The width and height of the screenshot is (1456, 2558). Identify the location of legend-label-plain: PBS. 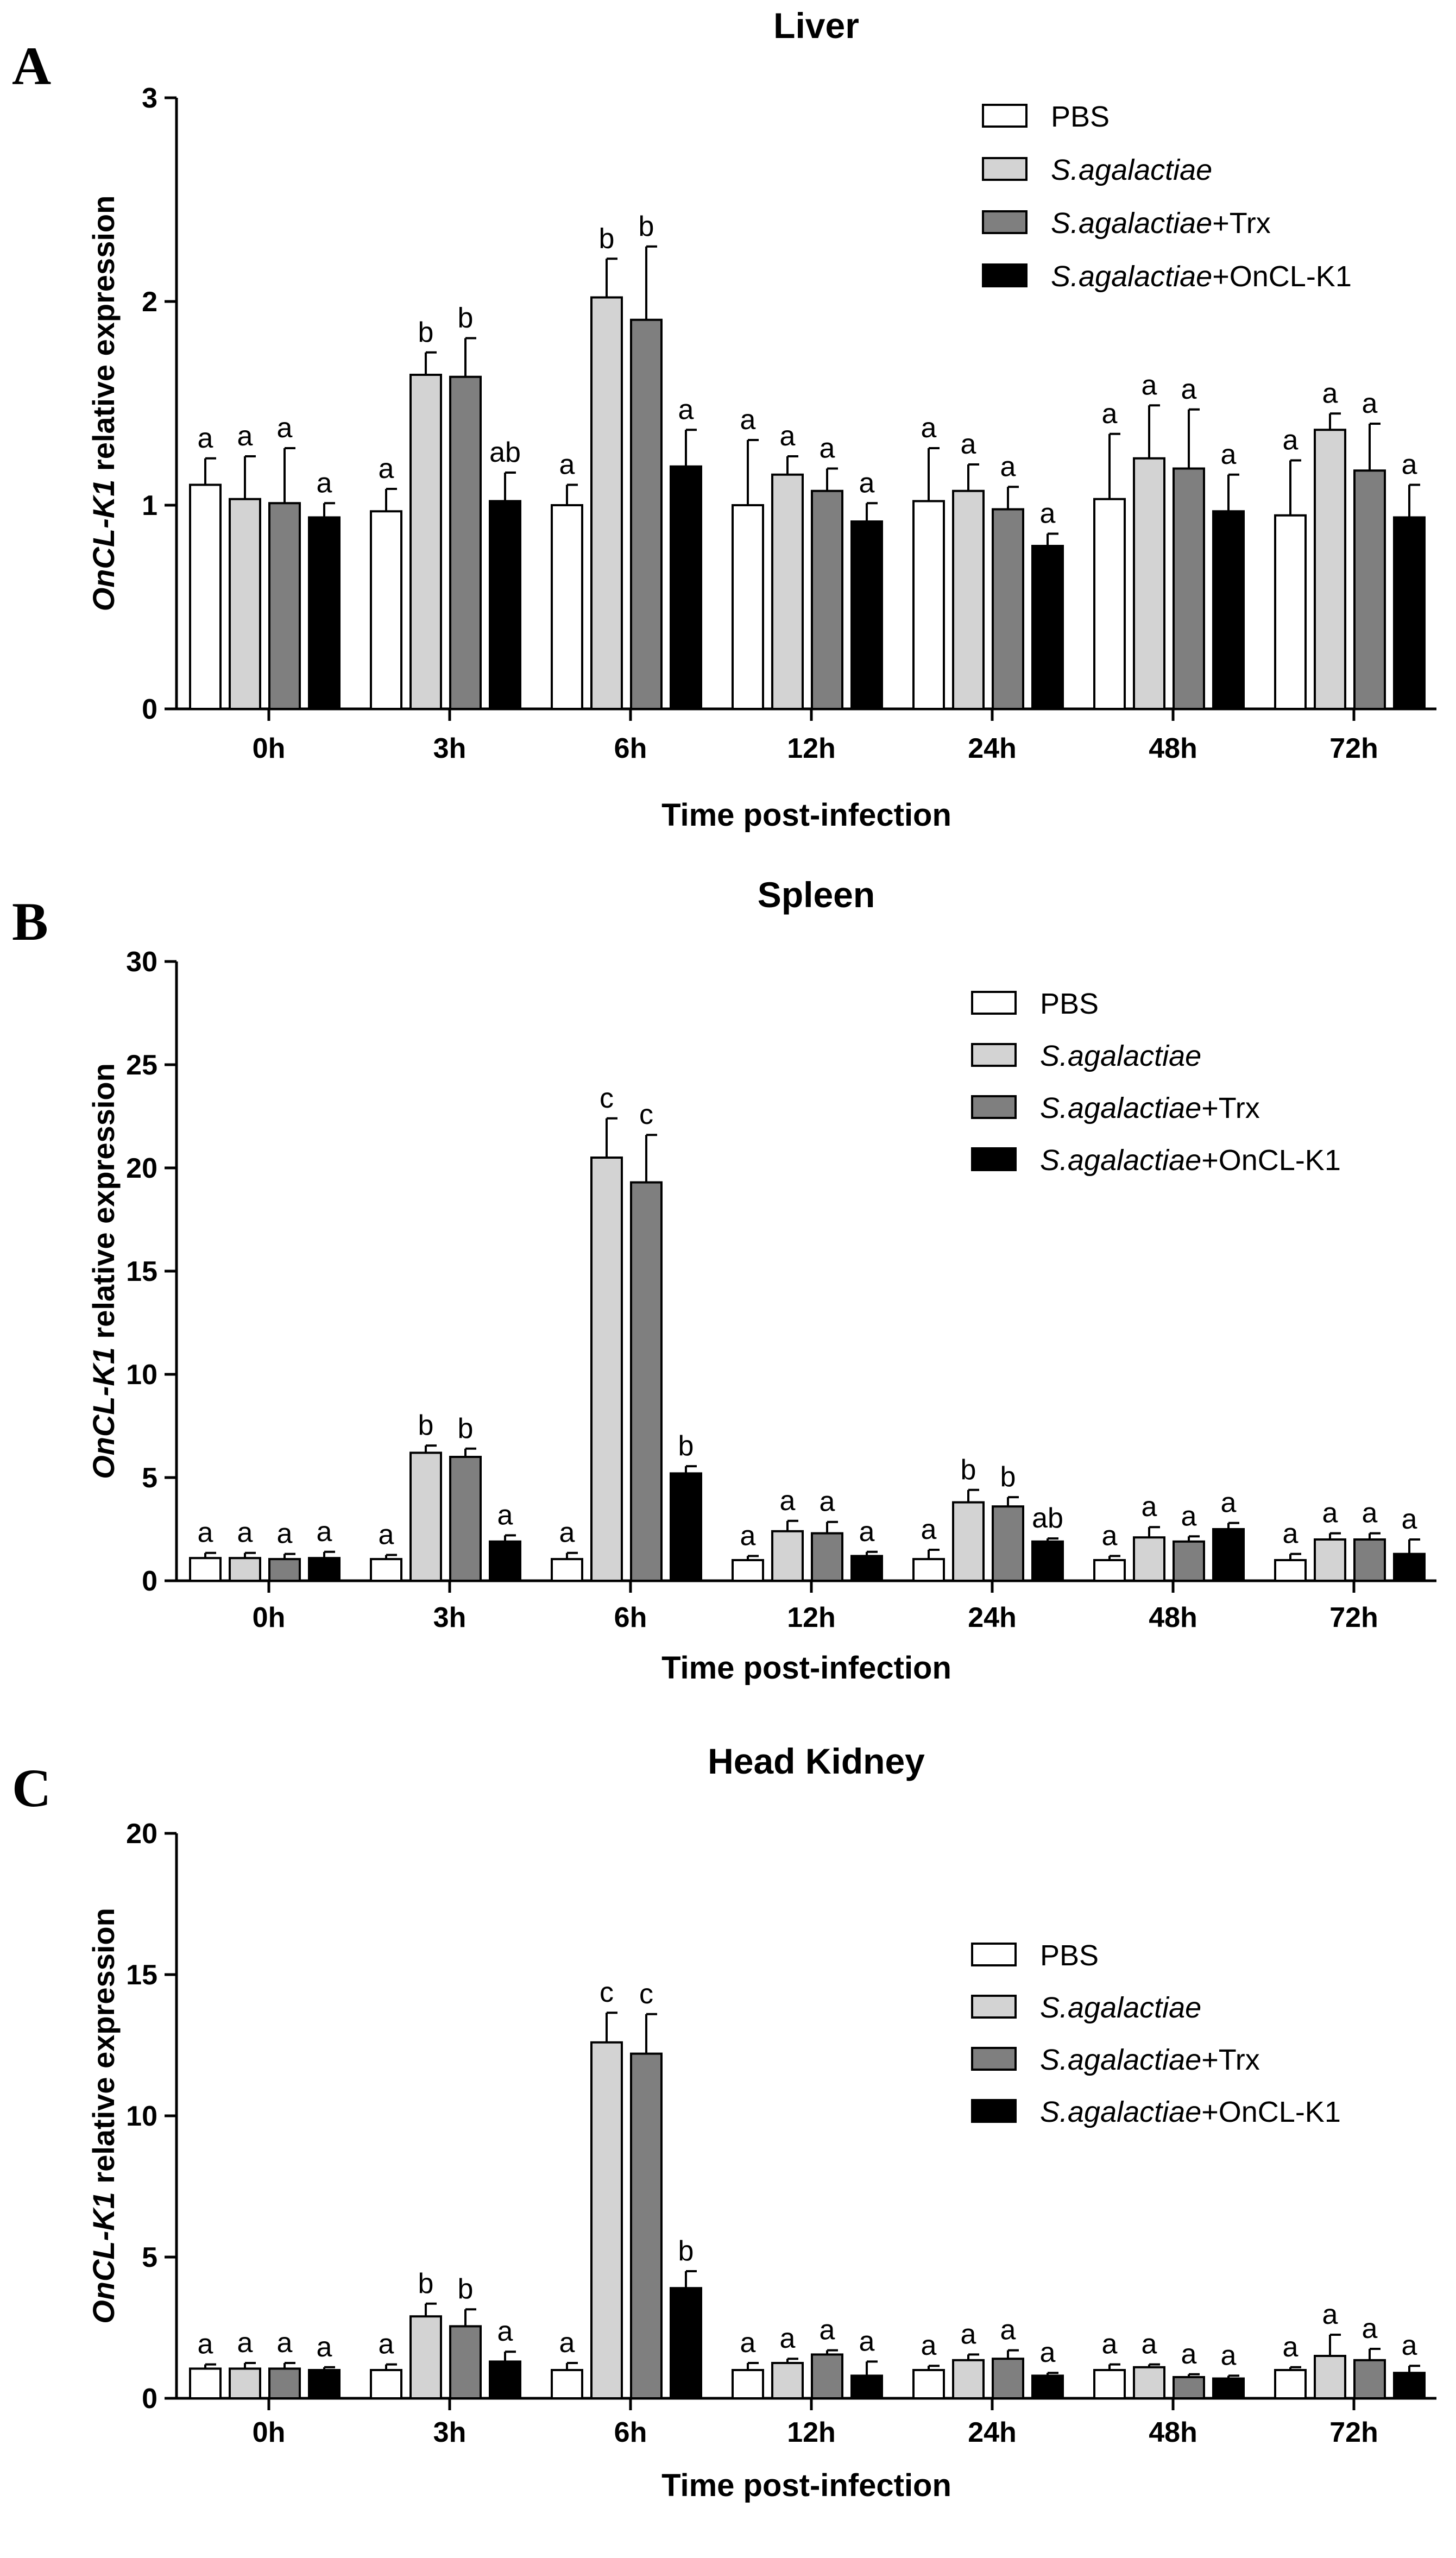
(1069, 1955).